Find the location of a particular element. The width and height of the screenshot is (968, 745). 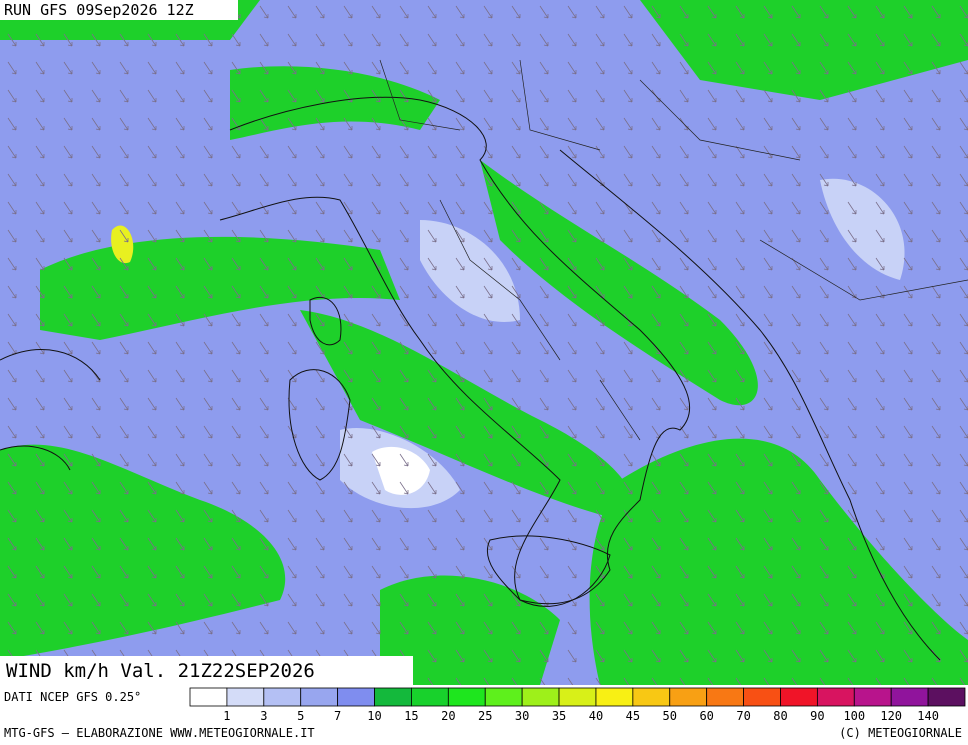

field-box is located at coordinates (206, 670).